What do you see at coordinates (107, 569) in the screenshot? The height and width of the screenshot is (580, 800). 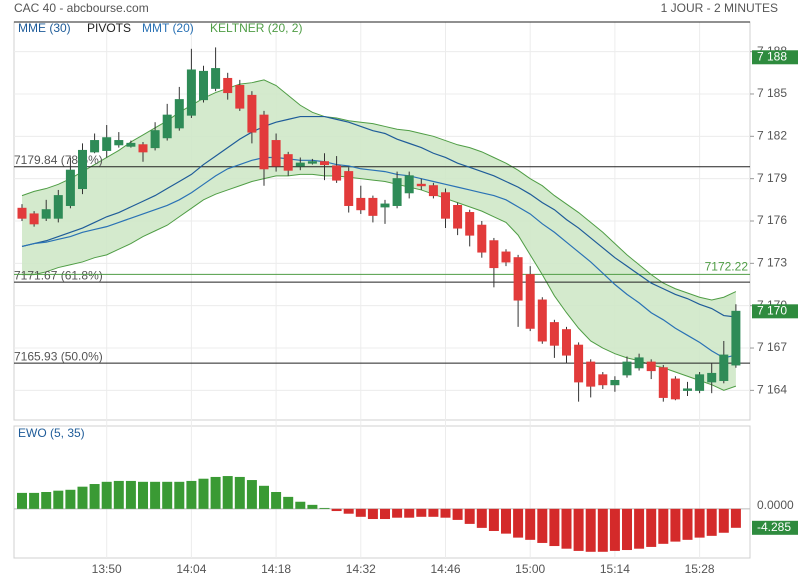 I see `x-tick-label: 13:50` at bounding box center [107, 569].